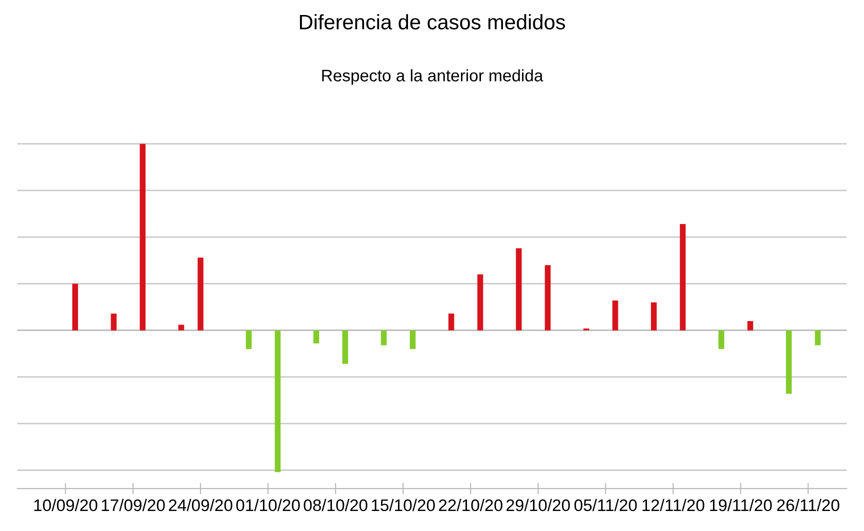 The width and height of the screenshot is (864, 531). I want to click on chart-subtitle: Respecto a la anterior medida, so click(433, 77).